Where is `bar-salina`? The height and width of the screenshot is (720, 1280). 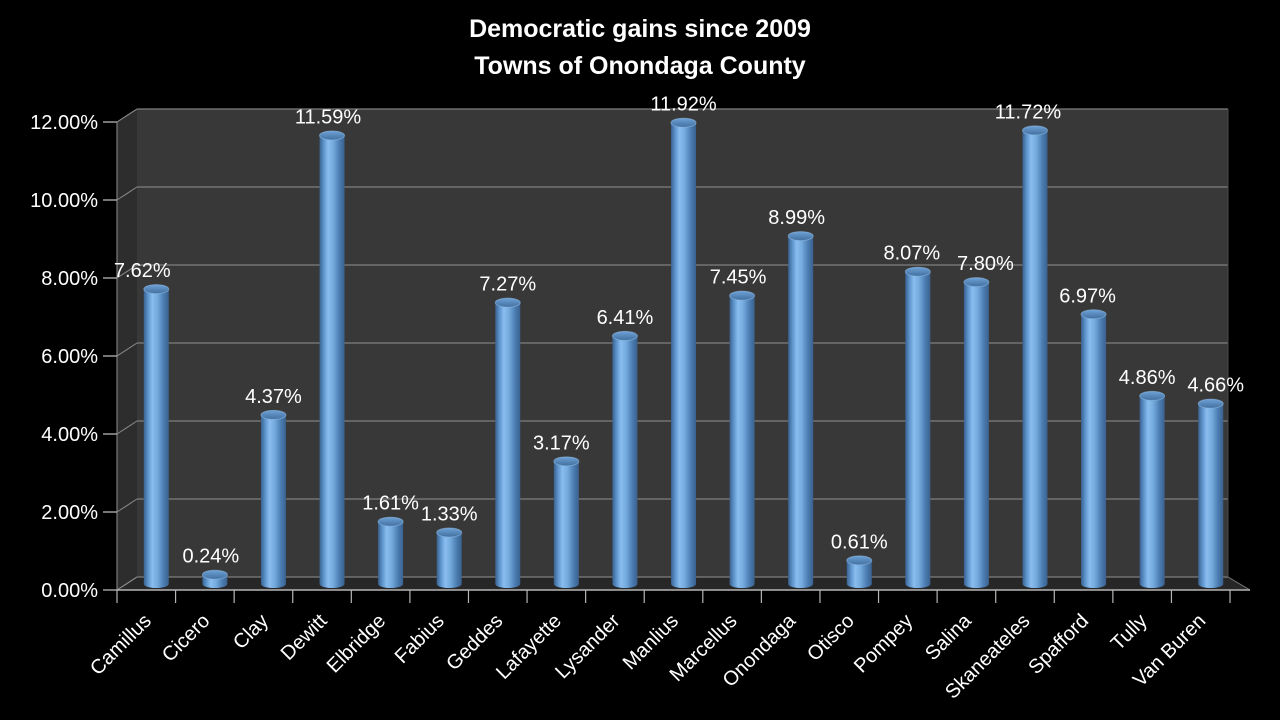 bar-salina is located at coordinates (976, 432).